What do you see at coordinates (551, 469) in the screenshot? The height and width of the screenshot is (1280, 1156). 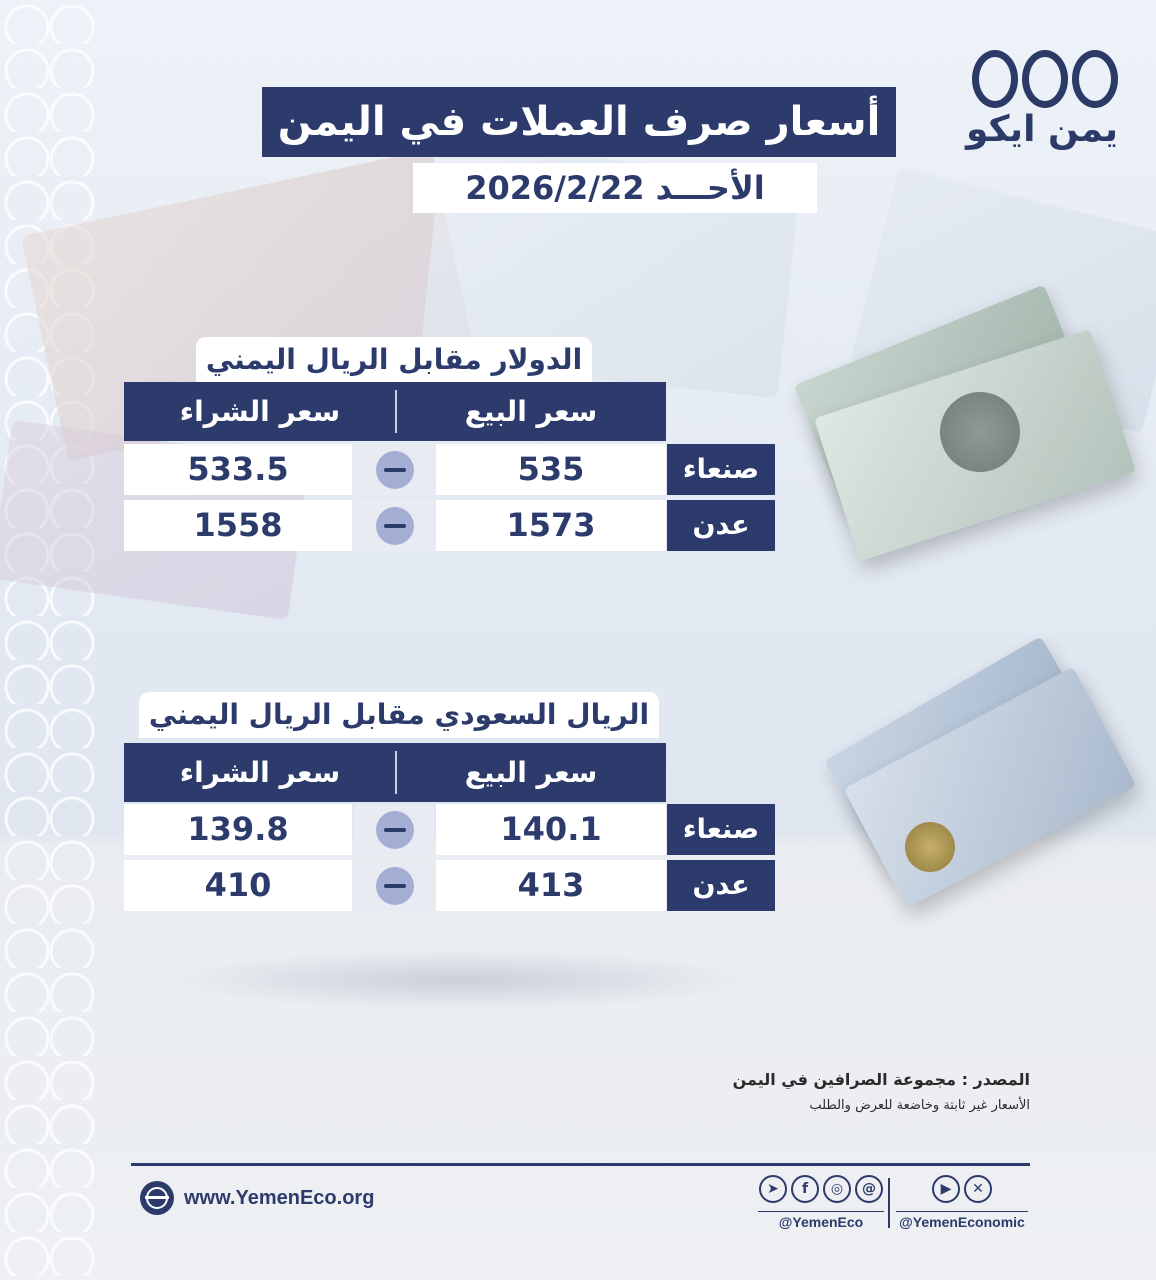 I see `sell-price-value: 535` at bounding box center [551, 469].